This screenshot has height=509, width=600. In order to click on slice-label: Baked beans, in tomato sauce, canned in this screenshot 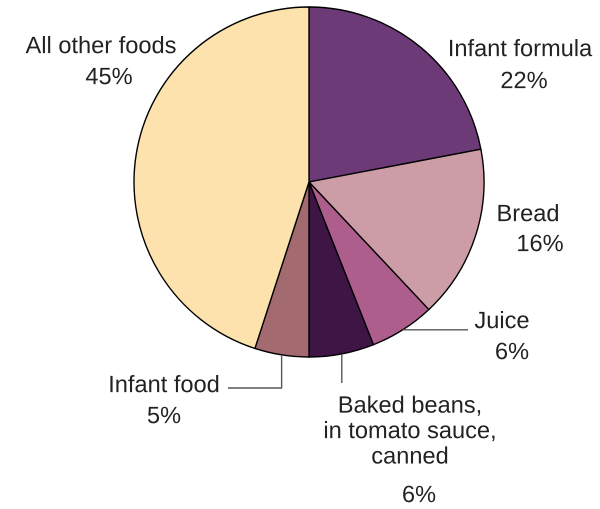, I will do `click(409, 430)`.